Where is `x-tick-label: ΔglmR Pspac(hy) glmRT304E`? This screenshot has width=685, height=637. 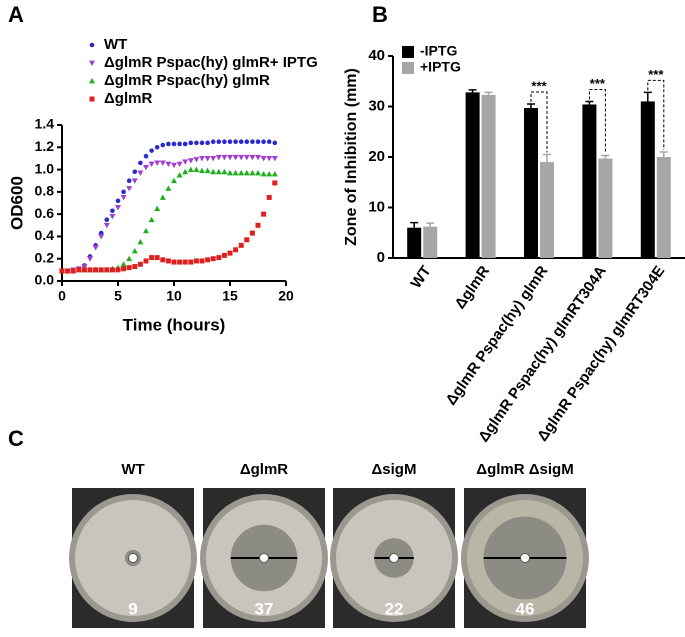
x-tick-label: ΔglmR Pspac(hy) glmRT304E is located at coordinates (601, 354).